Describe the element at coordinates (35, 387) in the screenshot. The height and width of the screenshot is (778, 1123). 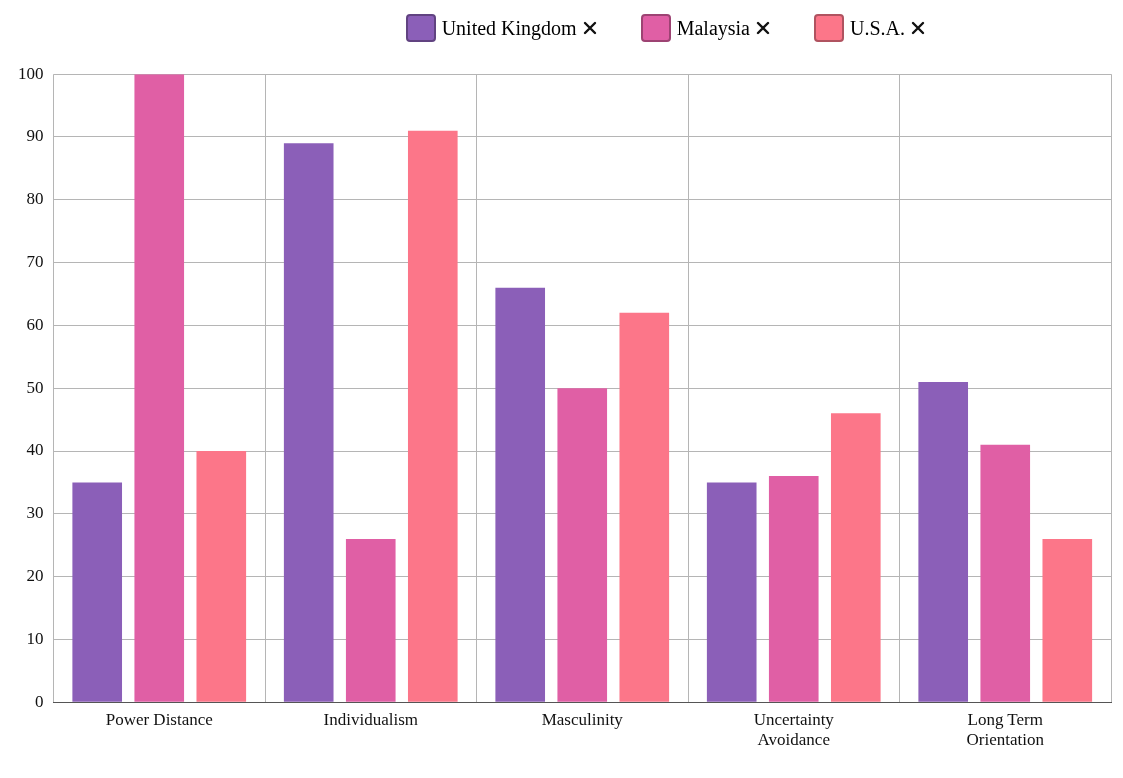
I see `y-tick-label: 50` at that location.